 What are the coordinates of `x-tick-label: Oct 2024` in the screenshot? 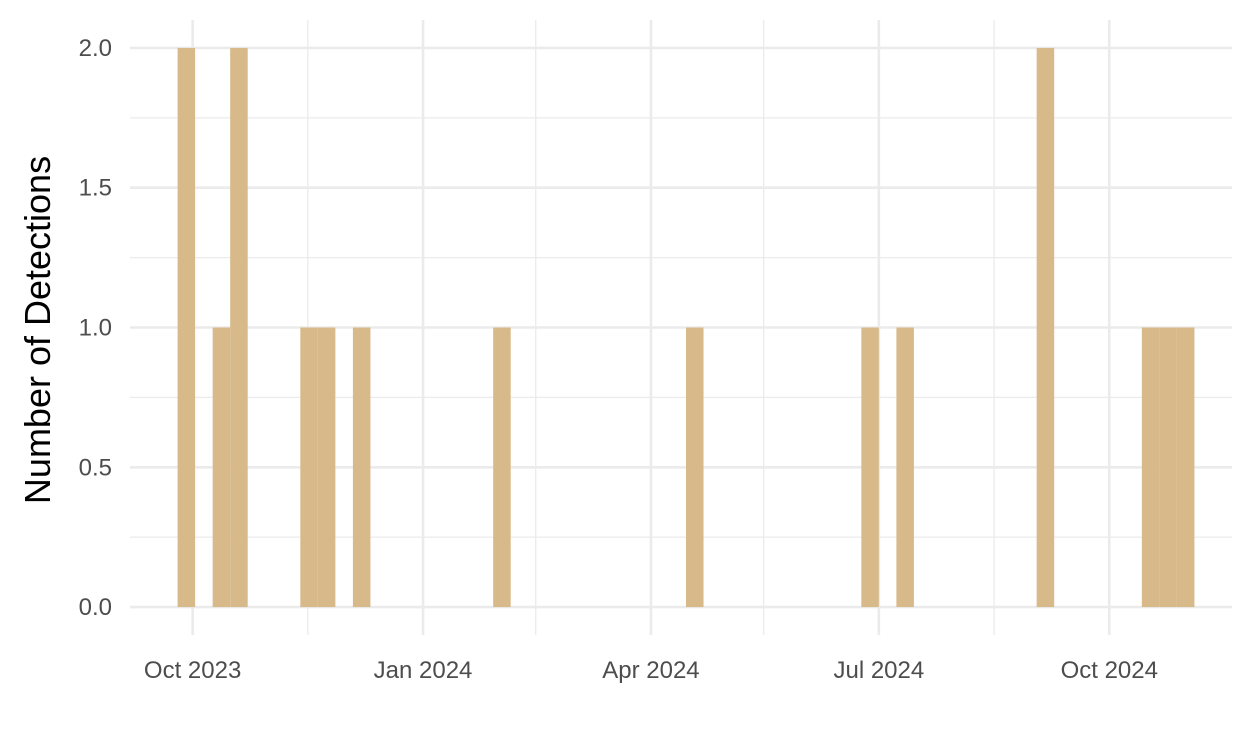 It's located at (1109, 670).